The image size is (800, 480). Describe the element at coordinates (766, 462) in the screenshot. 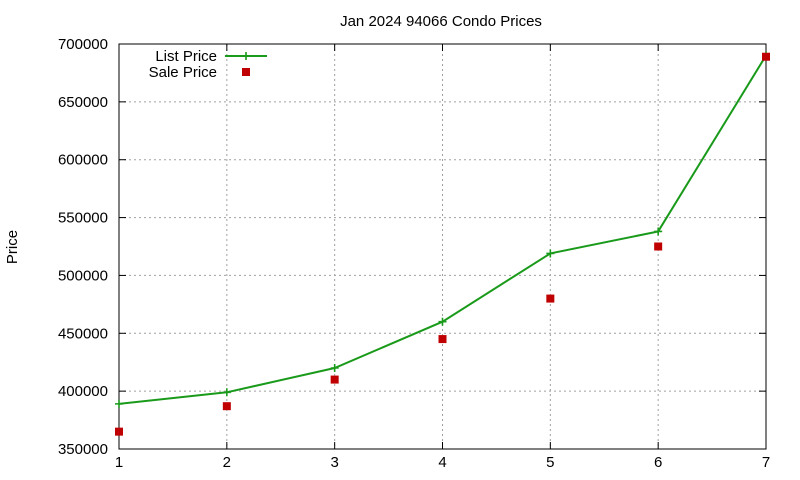

I see `x-tick-label: 7` at that location.